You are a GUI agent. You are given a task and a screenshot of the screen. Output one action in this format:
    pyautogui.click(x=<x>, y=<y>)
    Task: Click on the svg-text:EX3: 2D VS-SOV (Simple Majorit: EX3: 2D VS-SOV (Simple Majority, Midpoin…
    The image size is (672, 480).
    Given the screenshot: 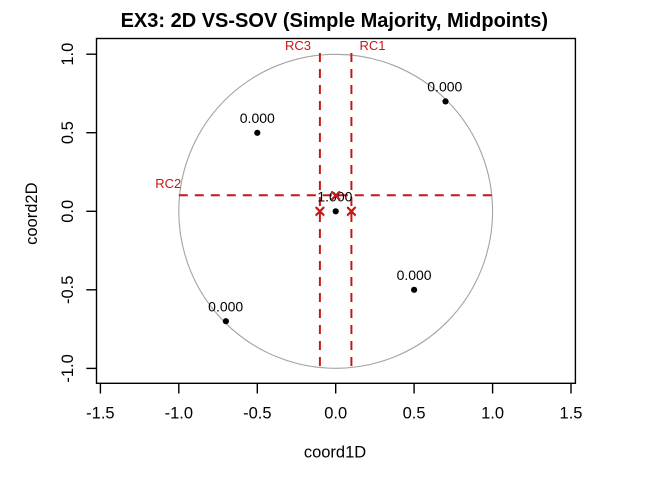 What is the action you would take?
    pyautogui.click(x=334, y=21)
    